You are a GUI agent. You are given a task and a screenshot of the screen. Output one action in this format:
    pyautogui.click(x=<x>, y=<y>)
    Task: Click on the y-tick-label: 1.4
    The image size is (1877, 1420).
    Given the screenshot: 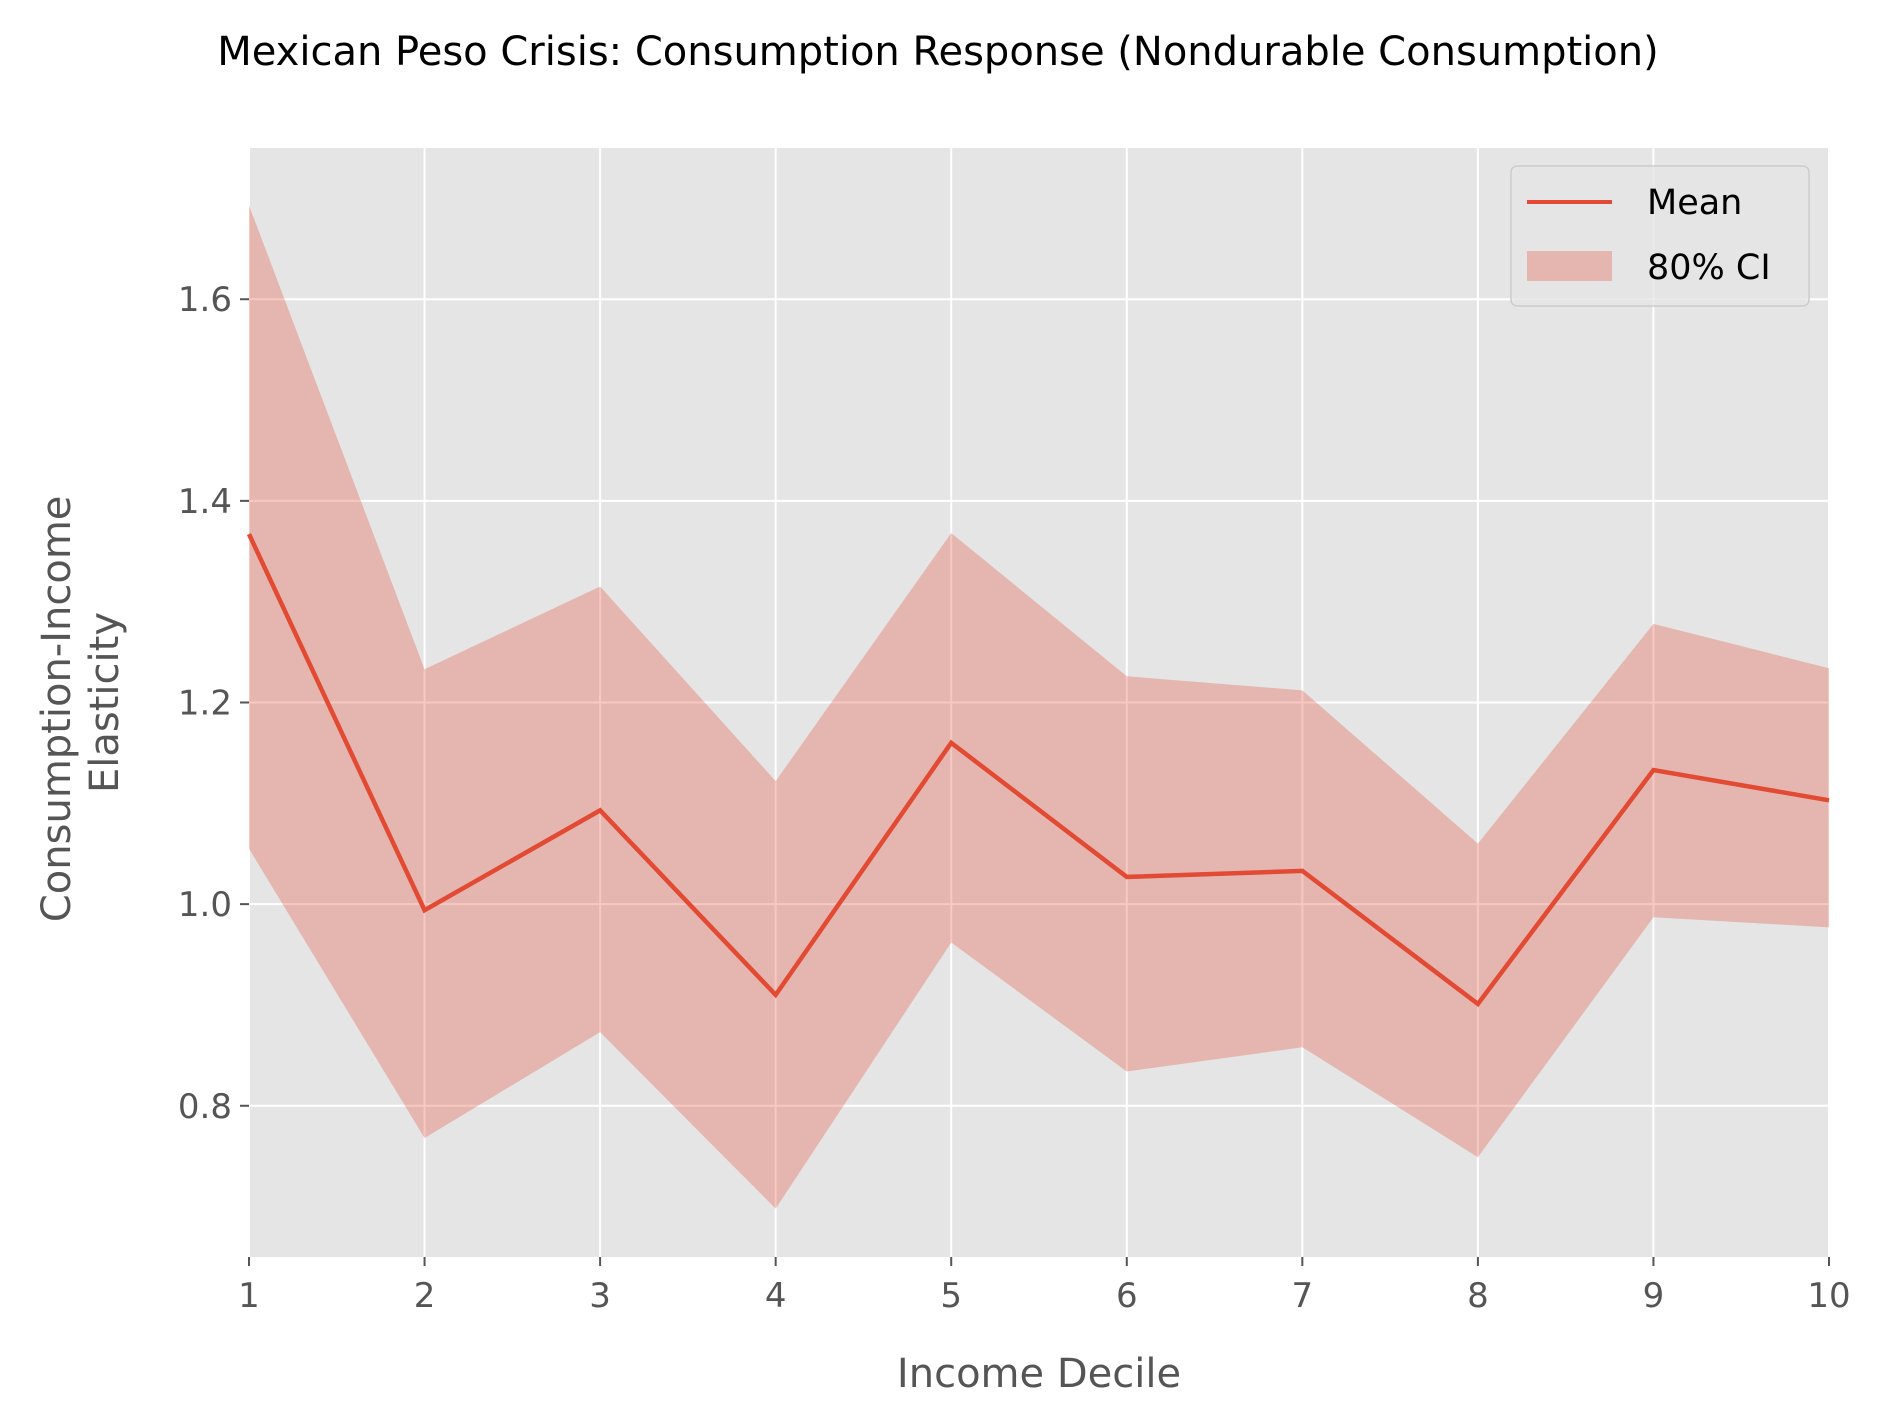 What is the action you would take?
    pyautogui.click(x=205, y=502)
    